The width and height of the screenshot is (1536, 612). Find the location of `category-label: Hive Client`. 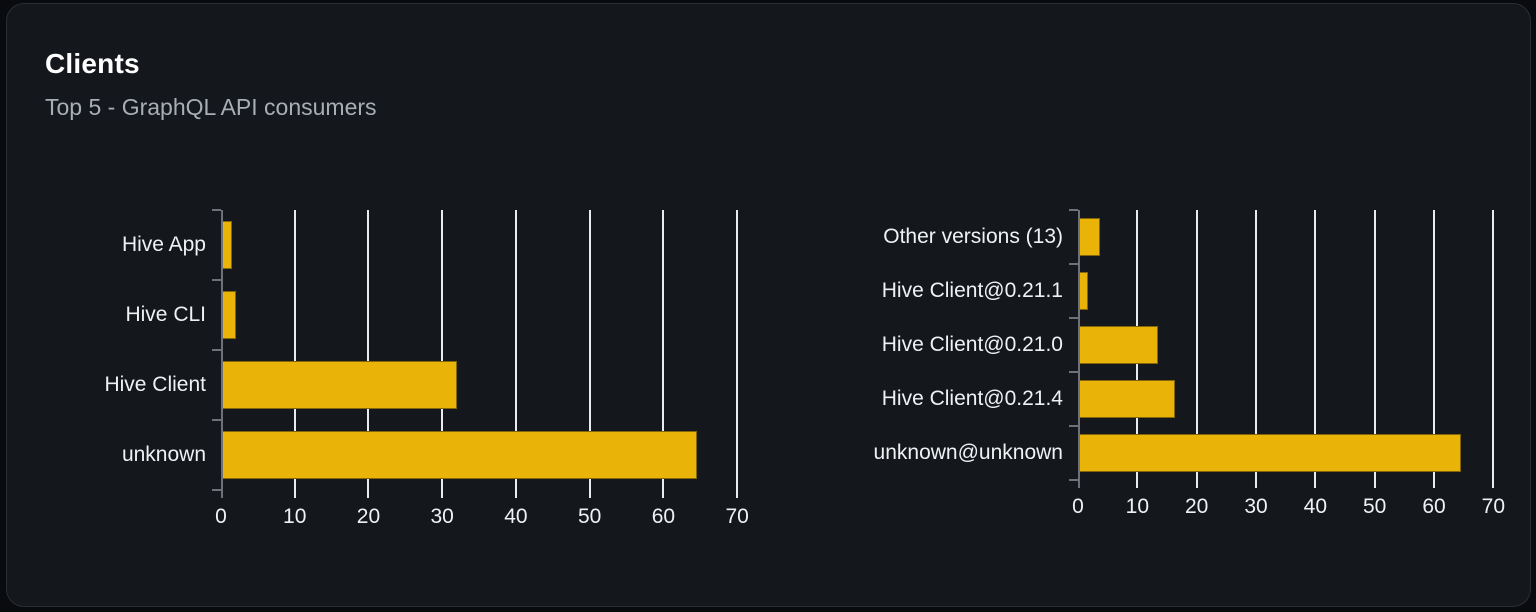

category-label: Hive Client is located at coordinates (155, 384).